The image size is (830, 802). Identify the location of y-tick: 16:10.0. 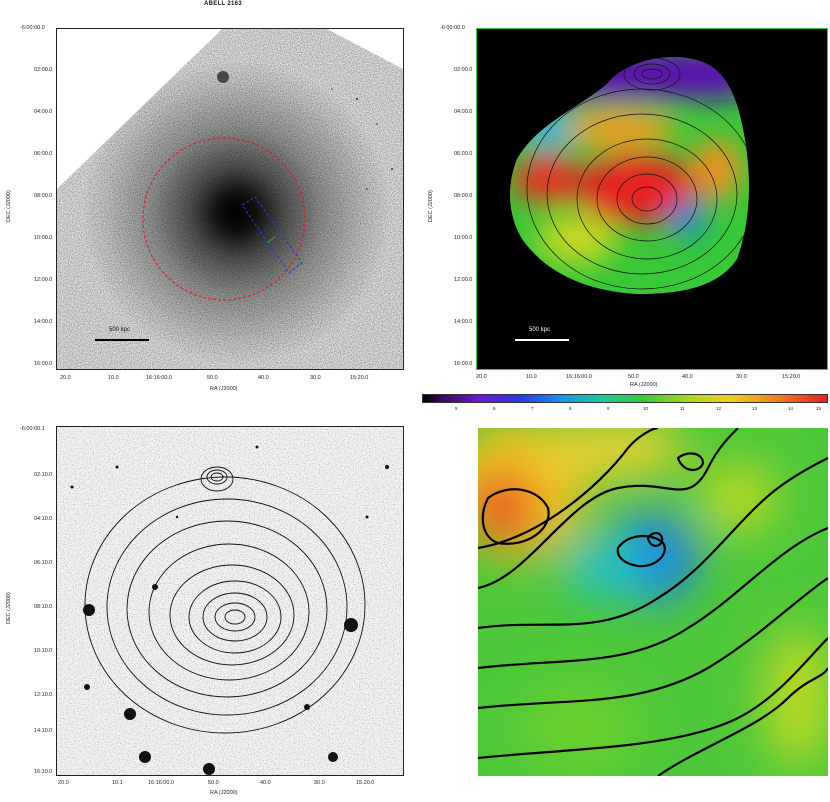
(43, 772).